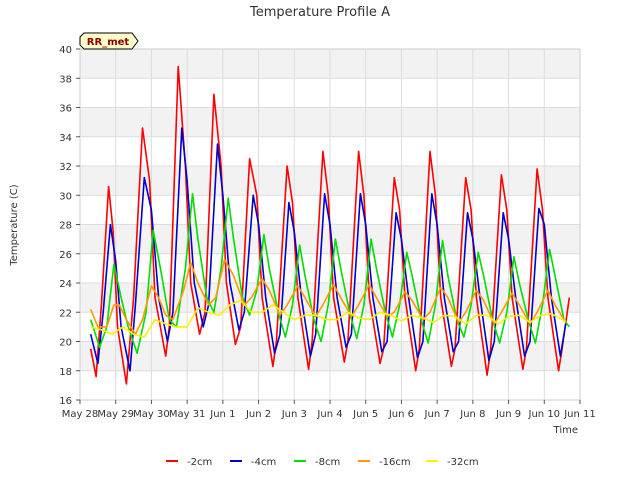 This screenshot has width=640, height=480. What do you see at coordinates (401, 414) in the screenshot?
I see `x-tick-label: Jun 6` at bounding box center [401, 414].